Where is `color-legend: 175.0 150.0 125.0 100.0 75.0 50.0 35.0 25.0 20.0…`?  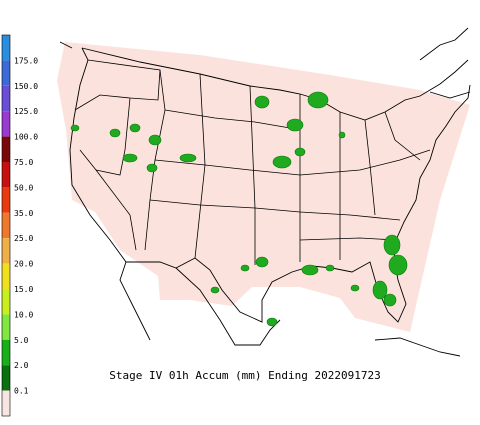 color-legend: 175.0 150.0 125.0 100.0 75.0 50.0 35.0 25.0 20.0… is located at coordinates (19, 225).